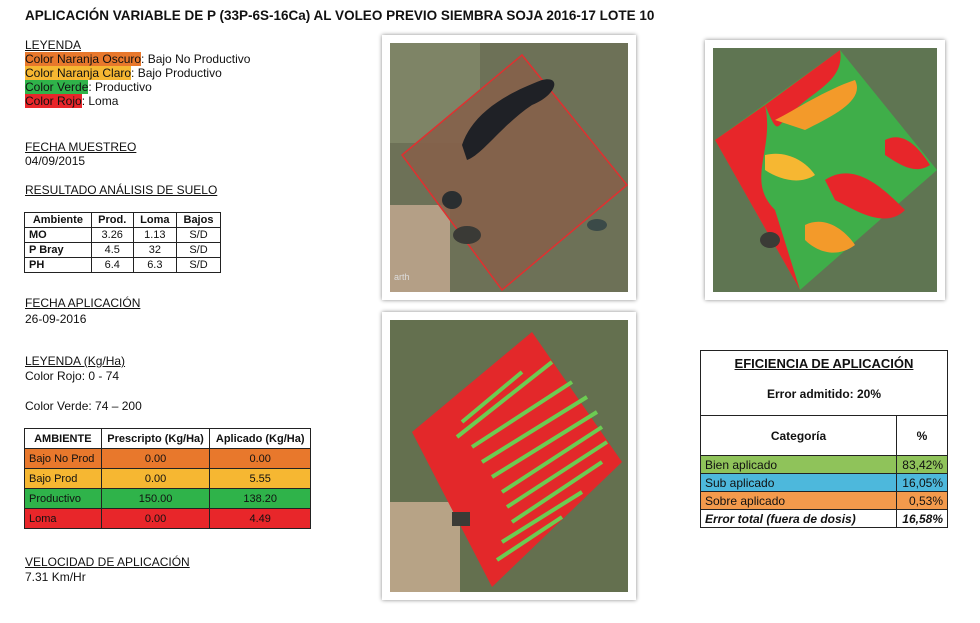  Describe the element at coordinates (196, 59) in the screenshot. I see `legend-text: : Bajo No Productivo` at that location.